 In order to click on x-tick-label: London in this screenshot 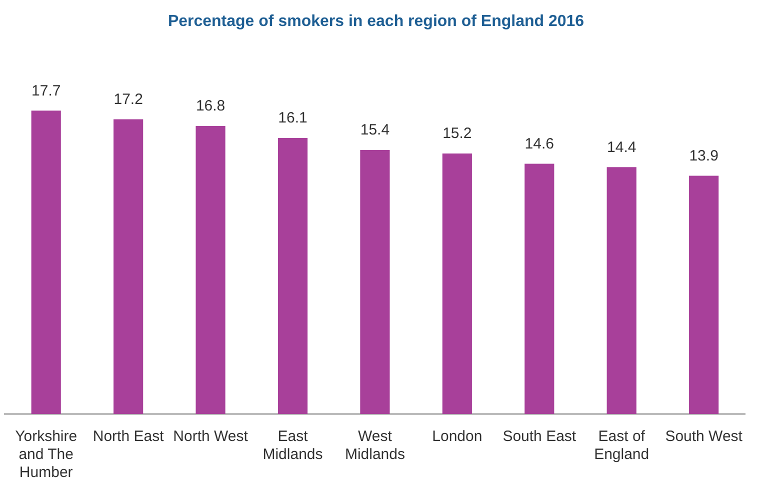, I will do `click(457, 437)`.